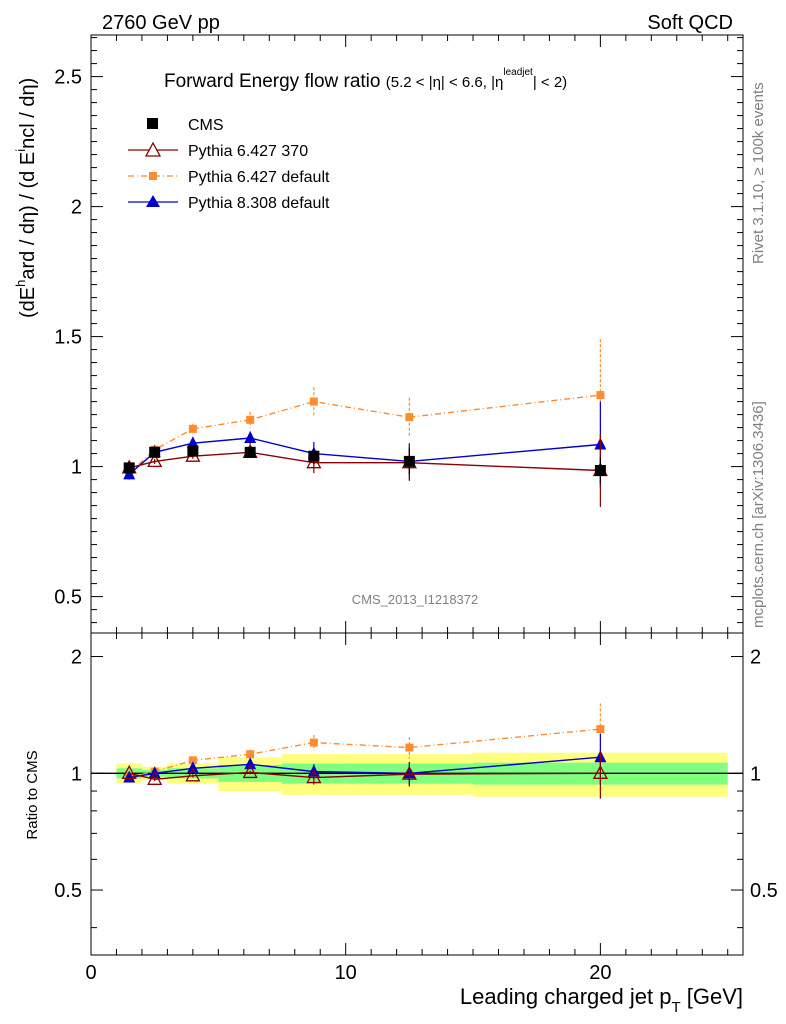 Image resolution: width=786 pixels, height=1024 pixels. I want to click on x-tick-label: 0, so click(90, 973).